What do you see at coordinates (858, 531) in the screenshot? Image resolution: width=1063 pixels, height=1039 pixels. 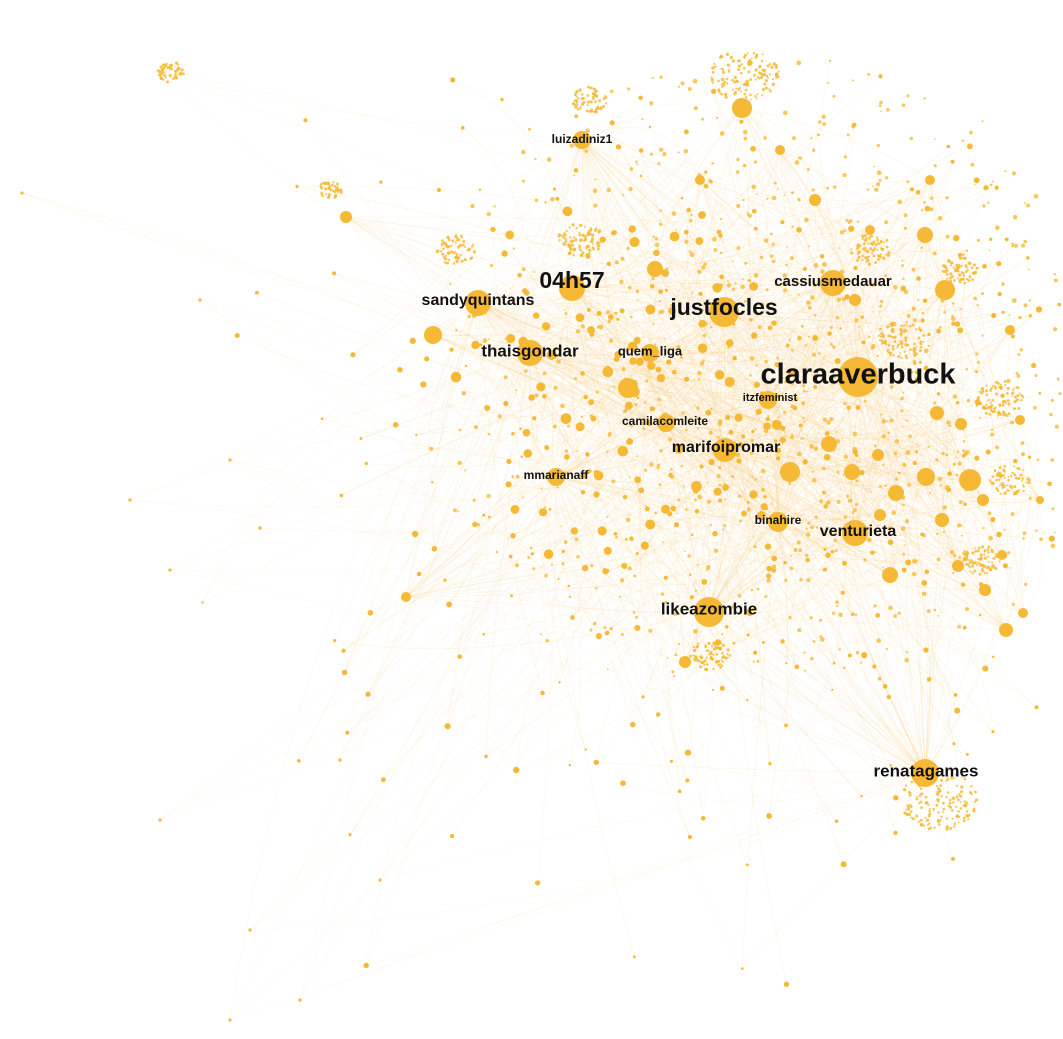 I see `node-label-venturieta: venturieta` at bounding box center [858, 531].